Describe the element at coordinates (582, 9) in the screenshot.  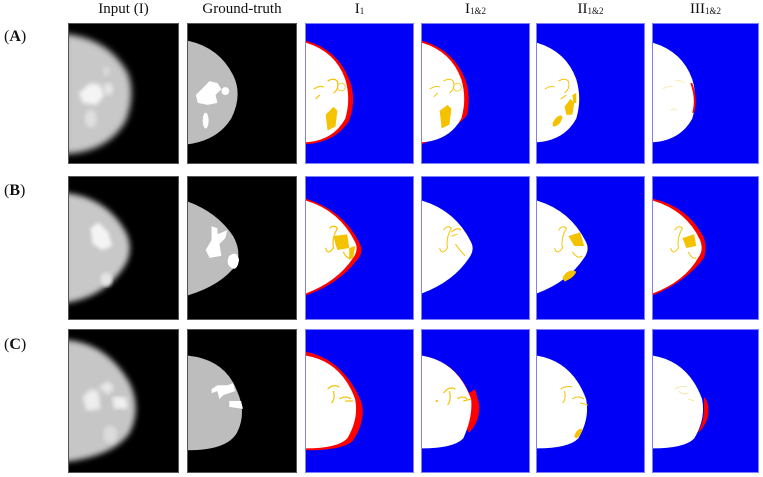
I see `column-header-text: II` at that location.